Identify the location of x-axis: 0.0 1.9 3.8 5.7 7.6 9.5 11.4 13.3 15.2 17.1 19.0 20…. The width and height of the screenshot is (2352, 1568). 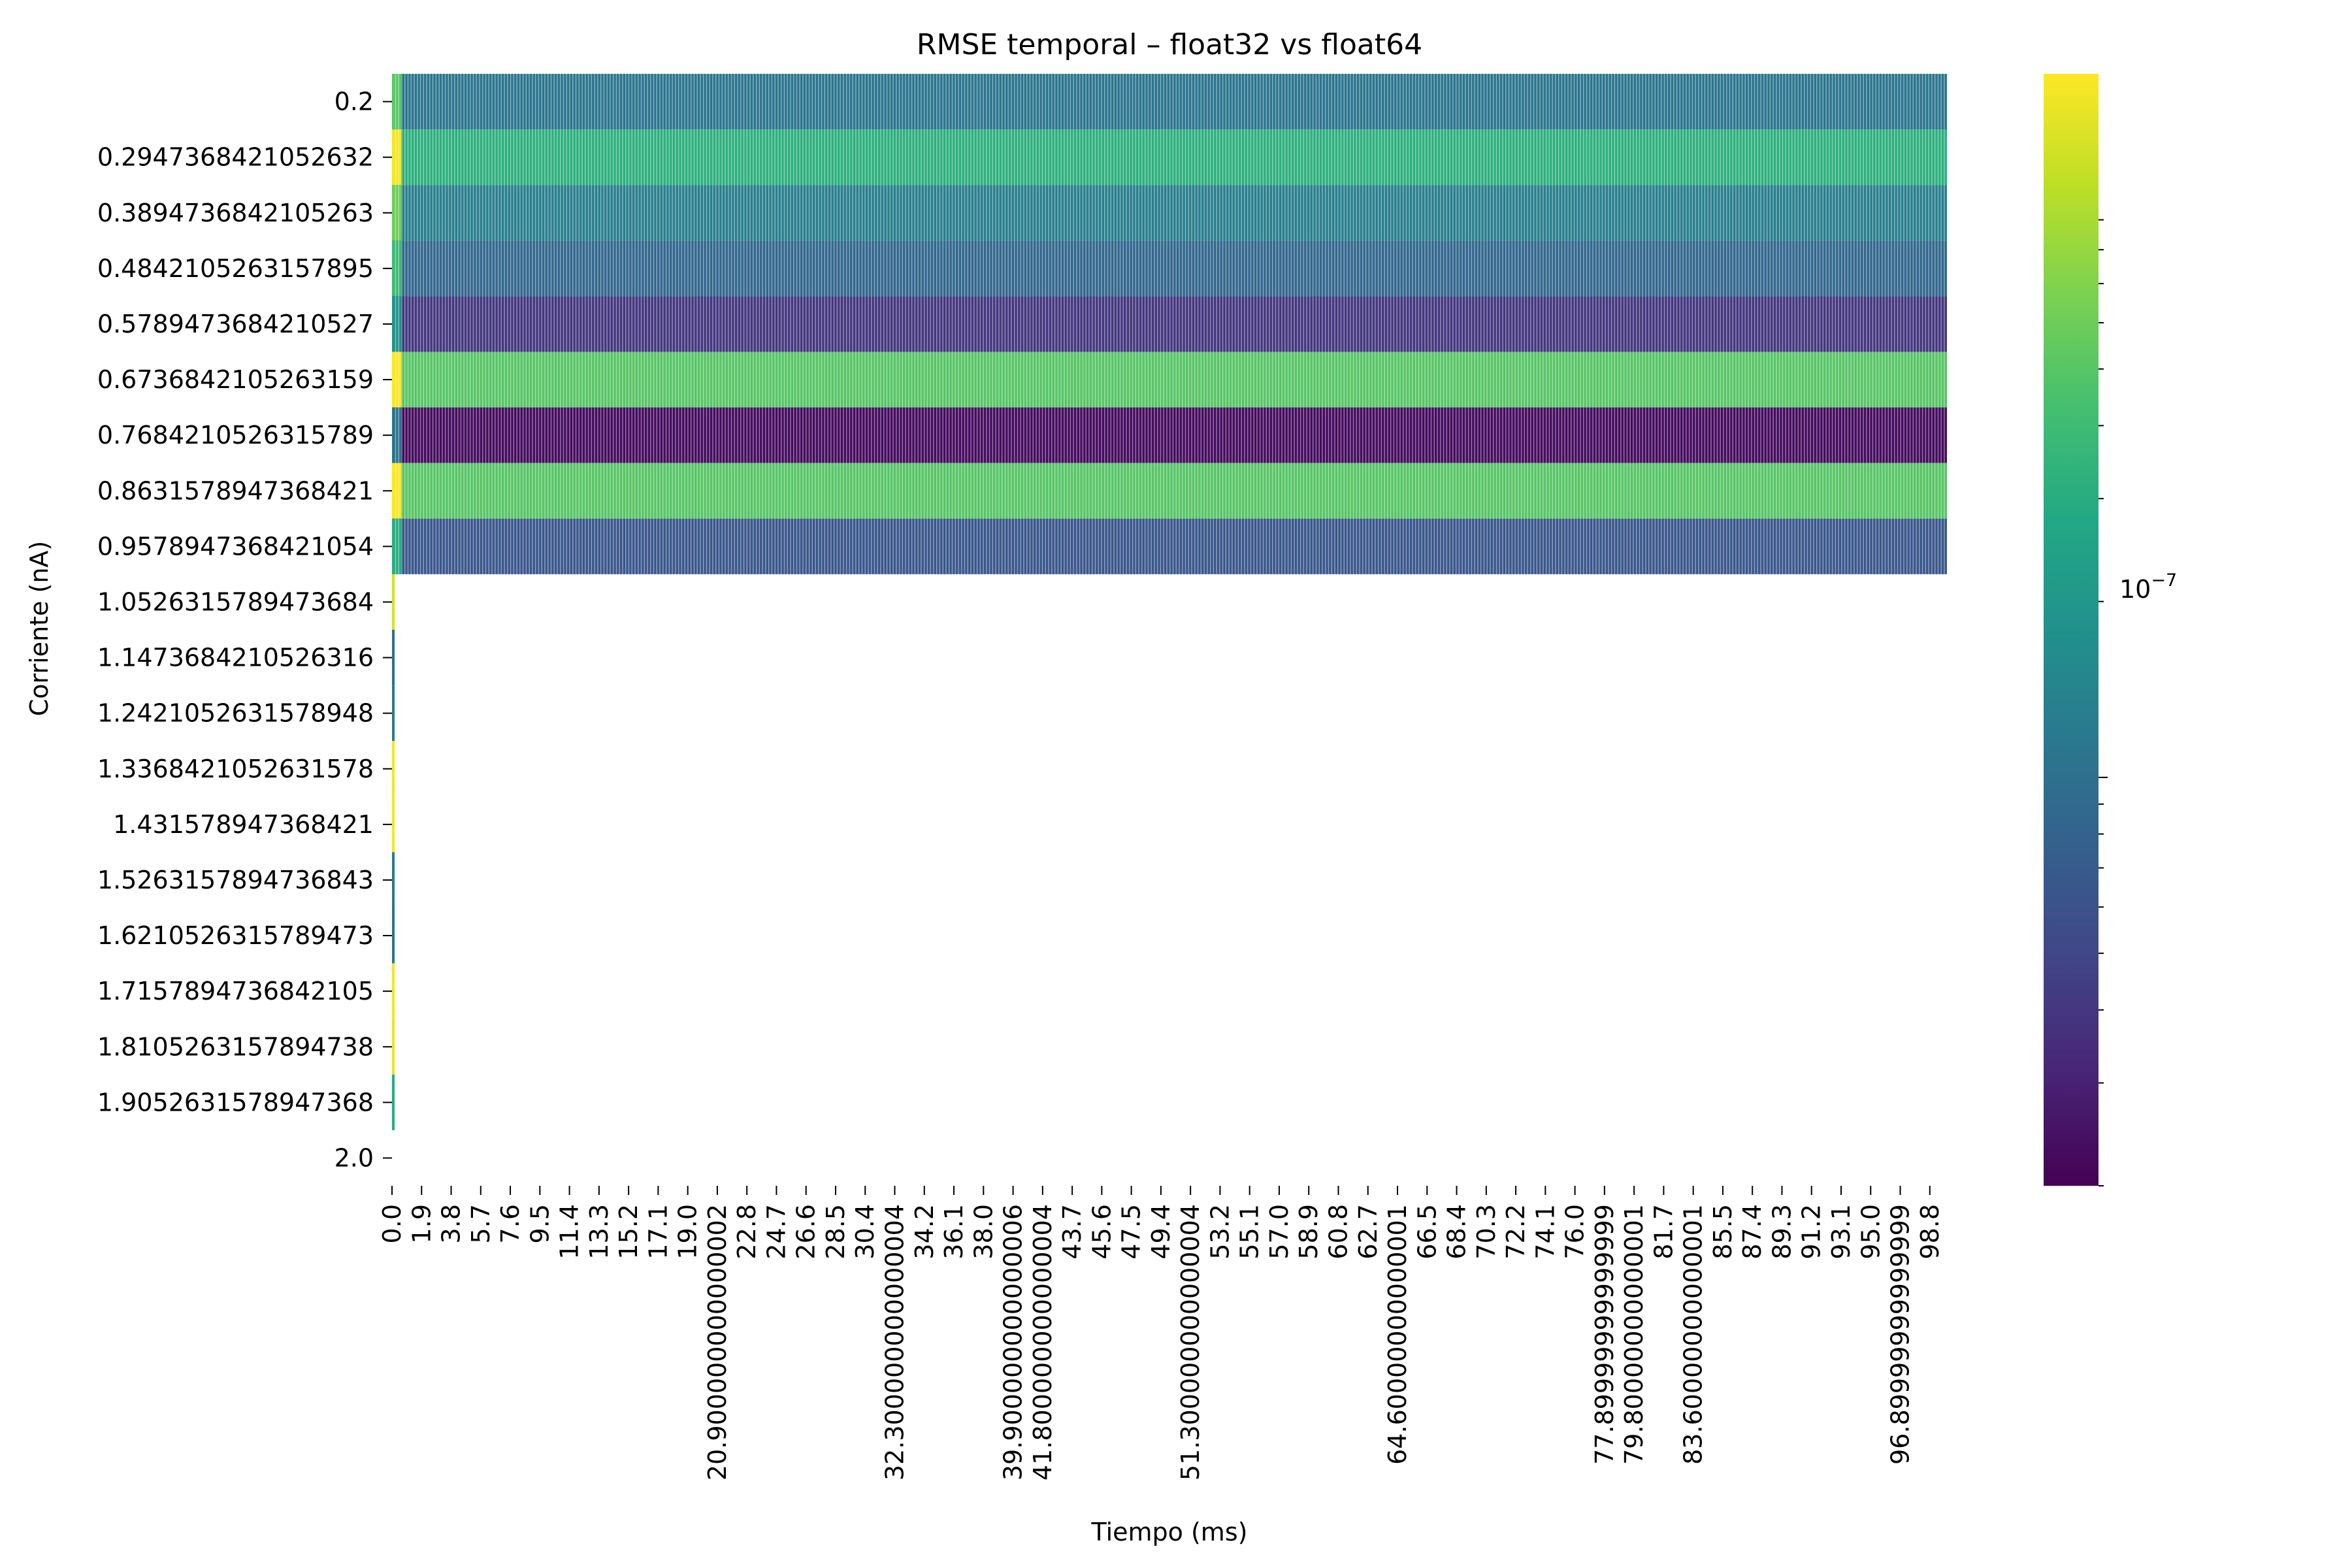
(1161, 1333).